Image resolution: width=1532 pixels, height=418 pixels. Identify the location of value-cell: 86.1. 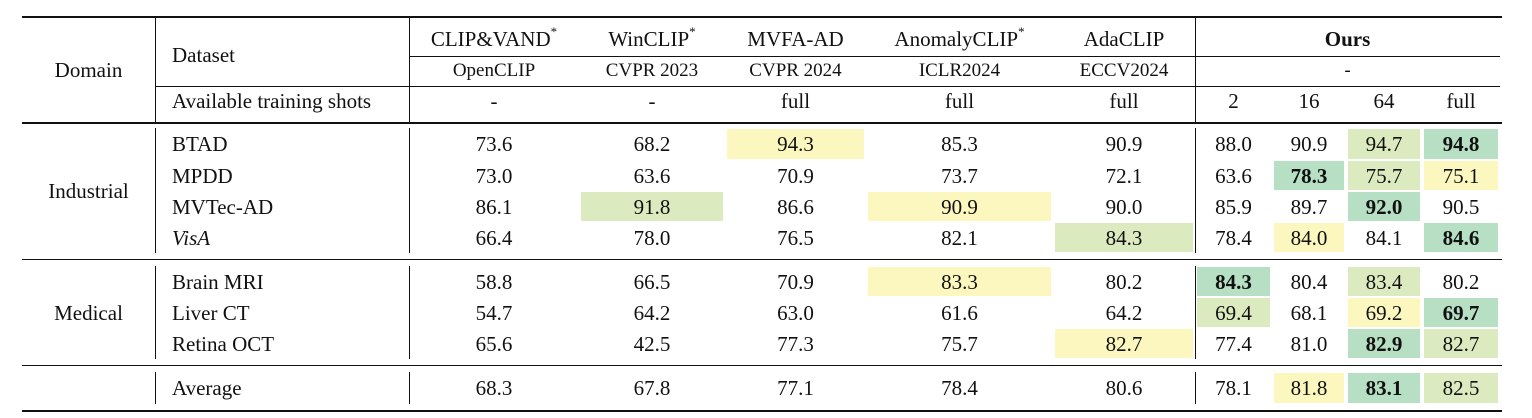
(494, 207).